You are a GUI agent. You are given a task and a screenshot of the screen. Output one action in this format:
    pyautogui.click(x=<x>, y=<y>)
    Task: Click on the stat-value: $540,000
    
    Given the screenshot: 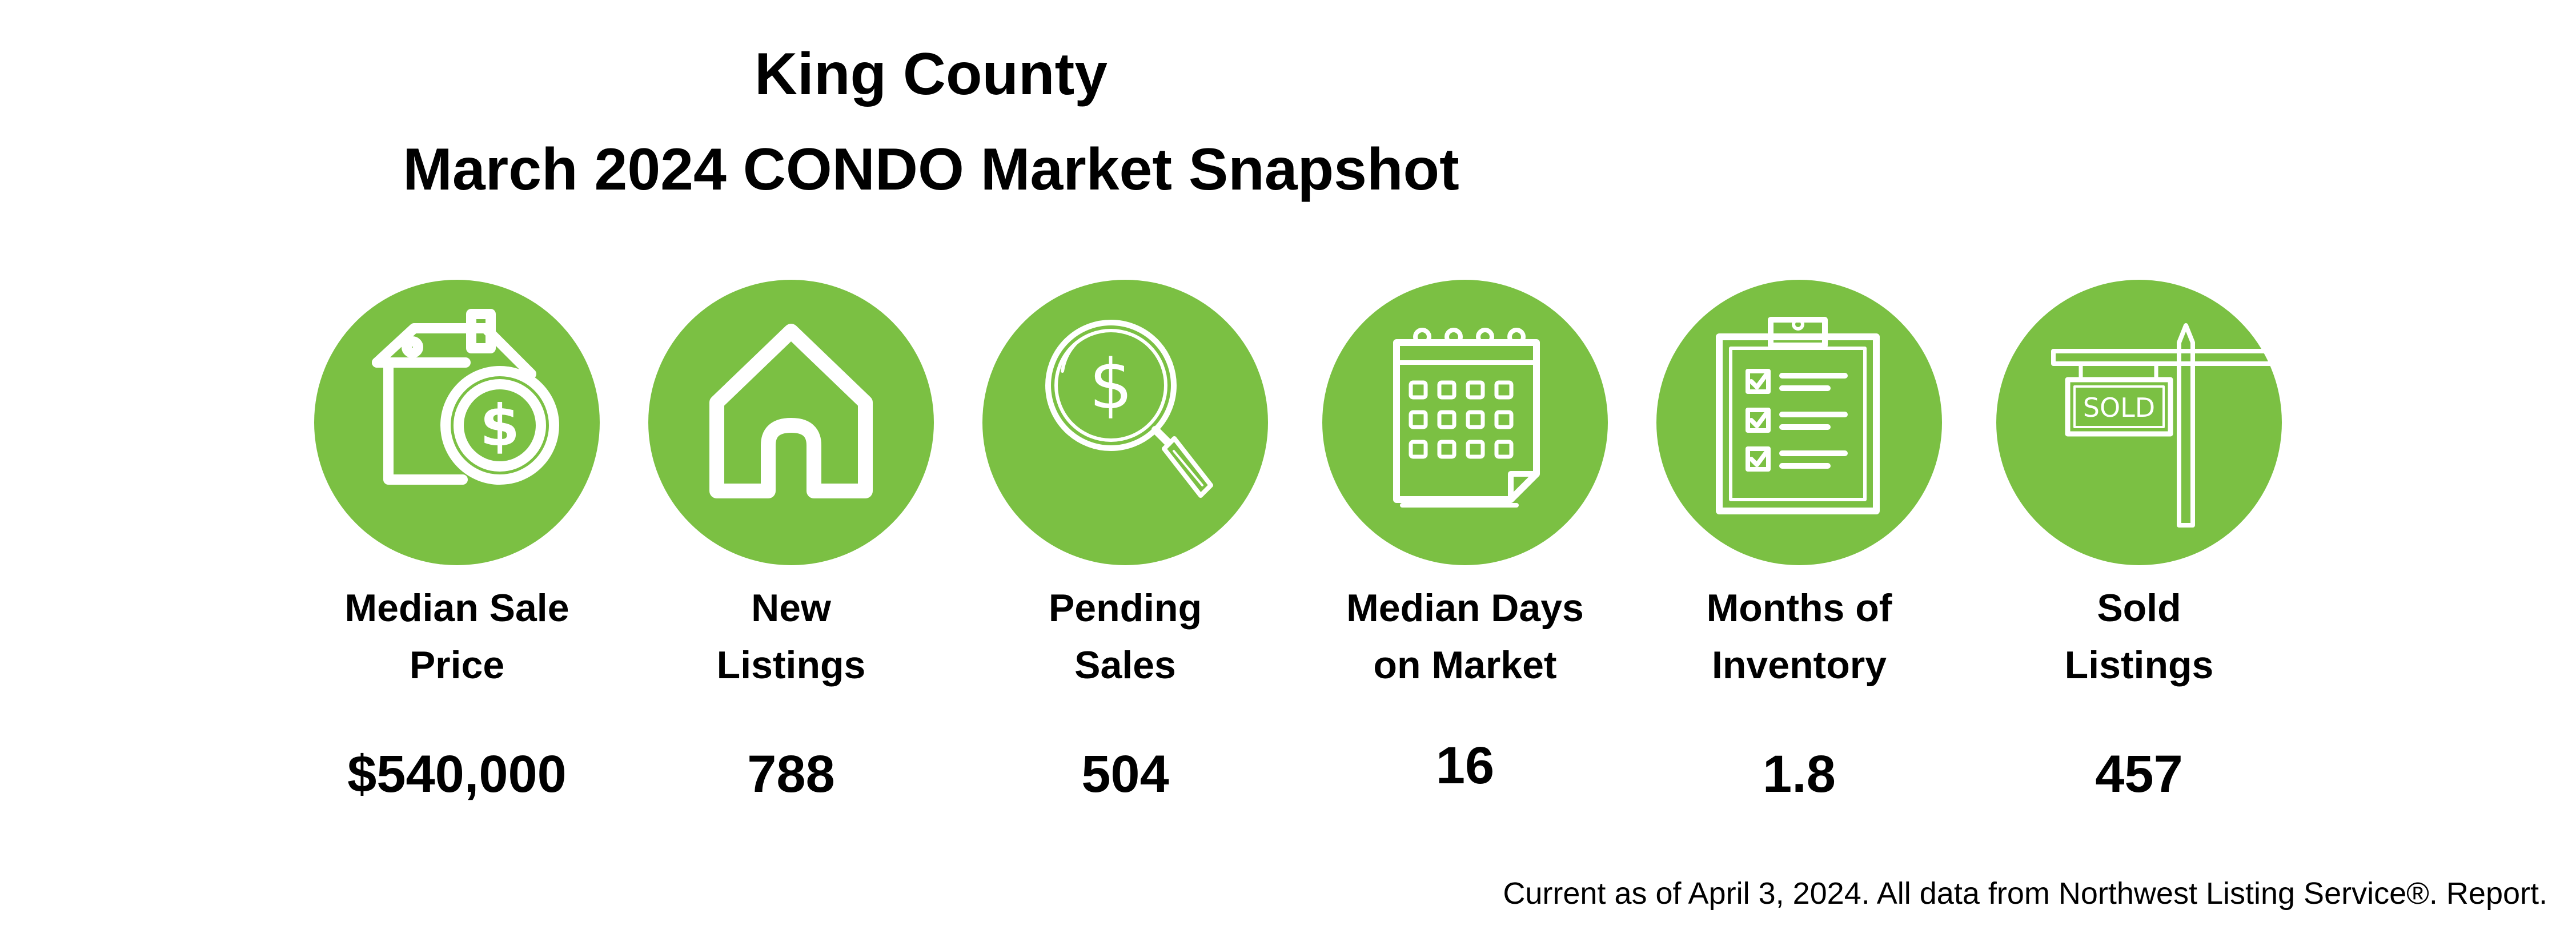 What is the action you would take?
    pyautogui.click(x=457, y=774)
    